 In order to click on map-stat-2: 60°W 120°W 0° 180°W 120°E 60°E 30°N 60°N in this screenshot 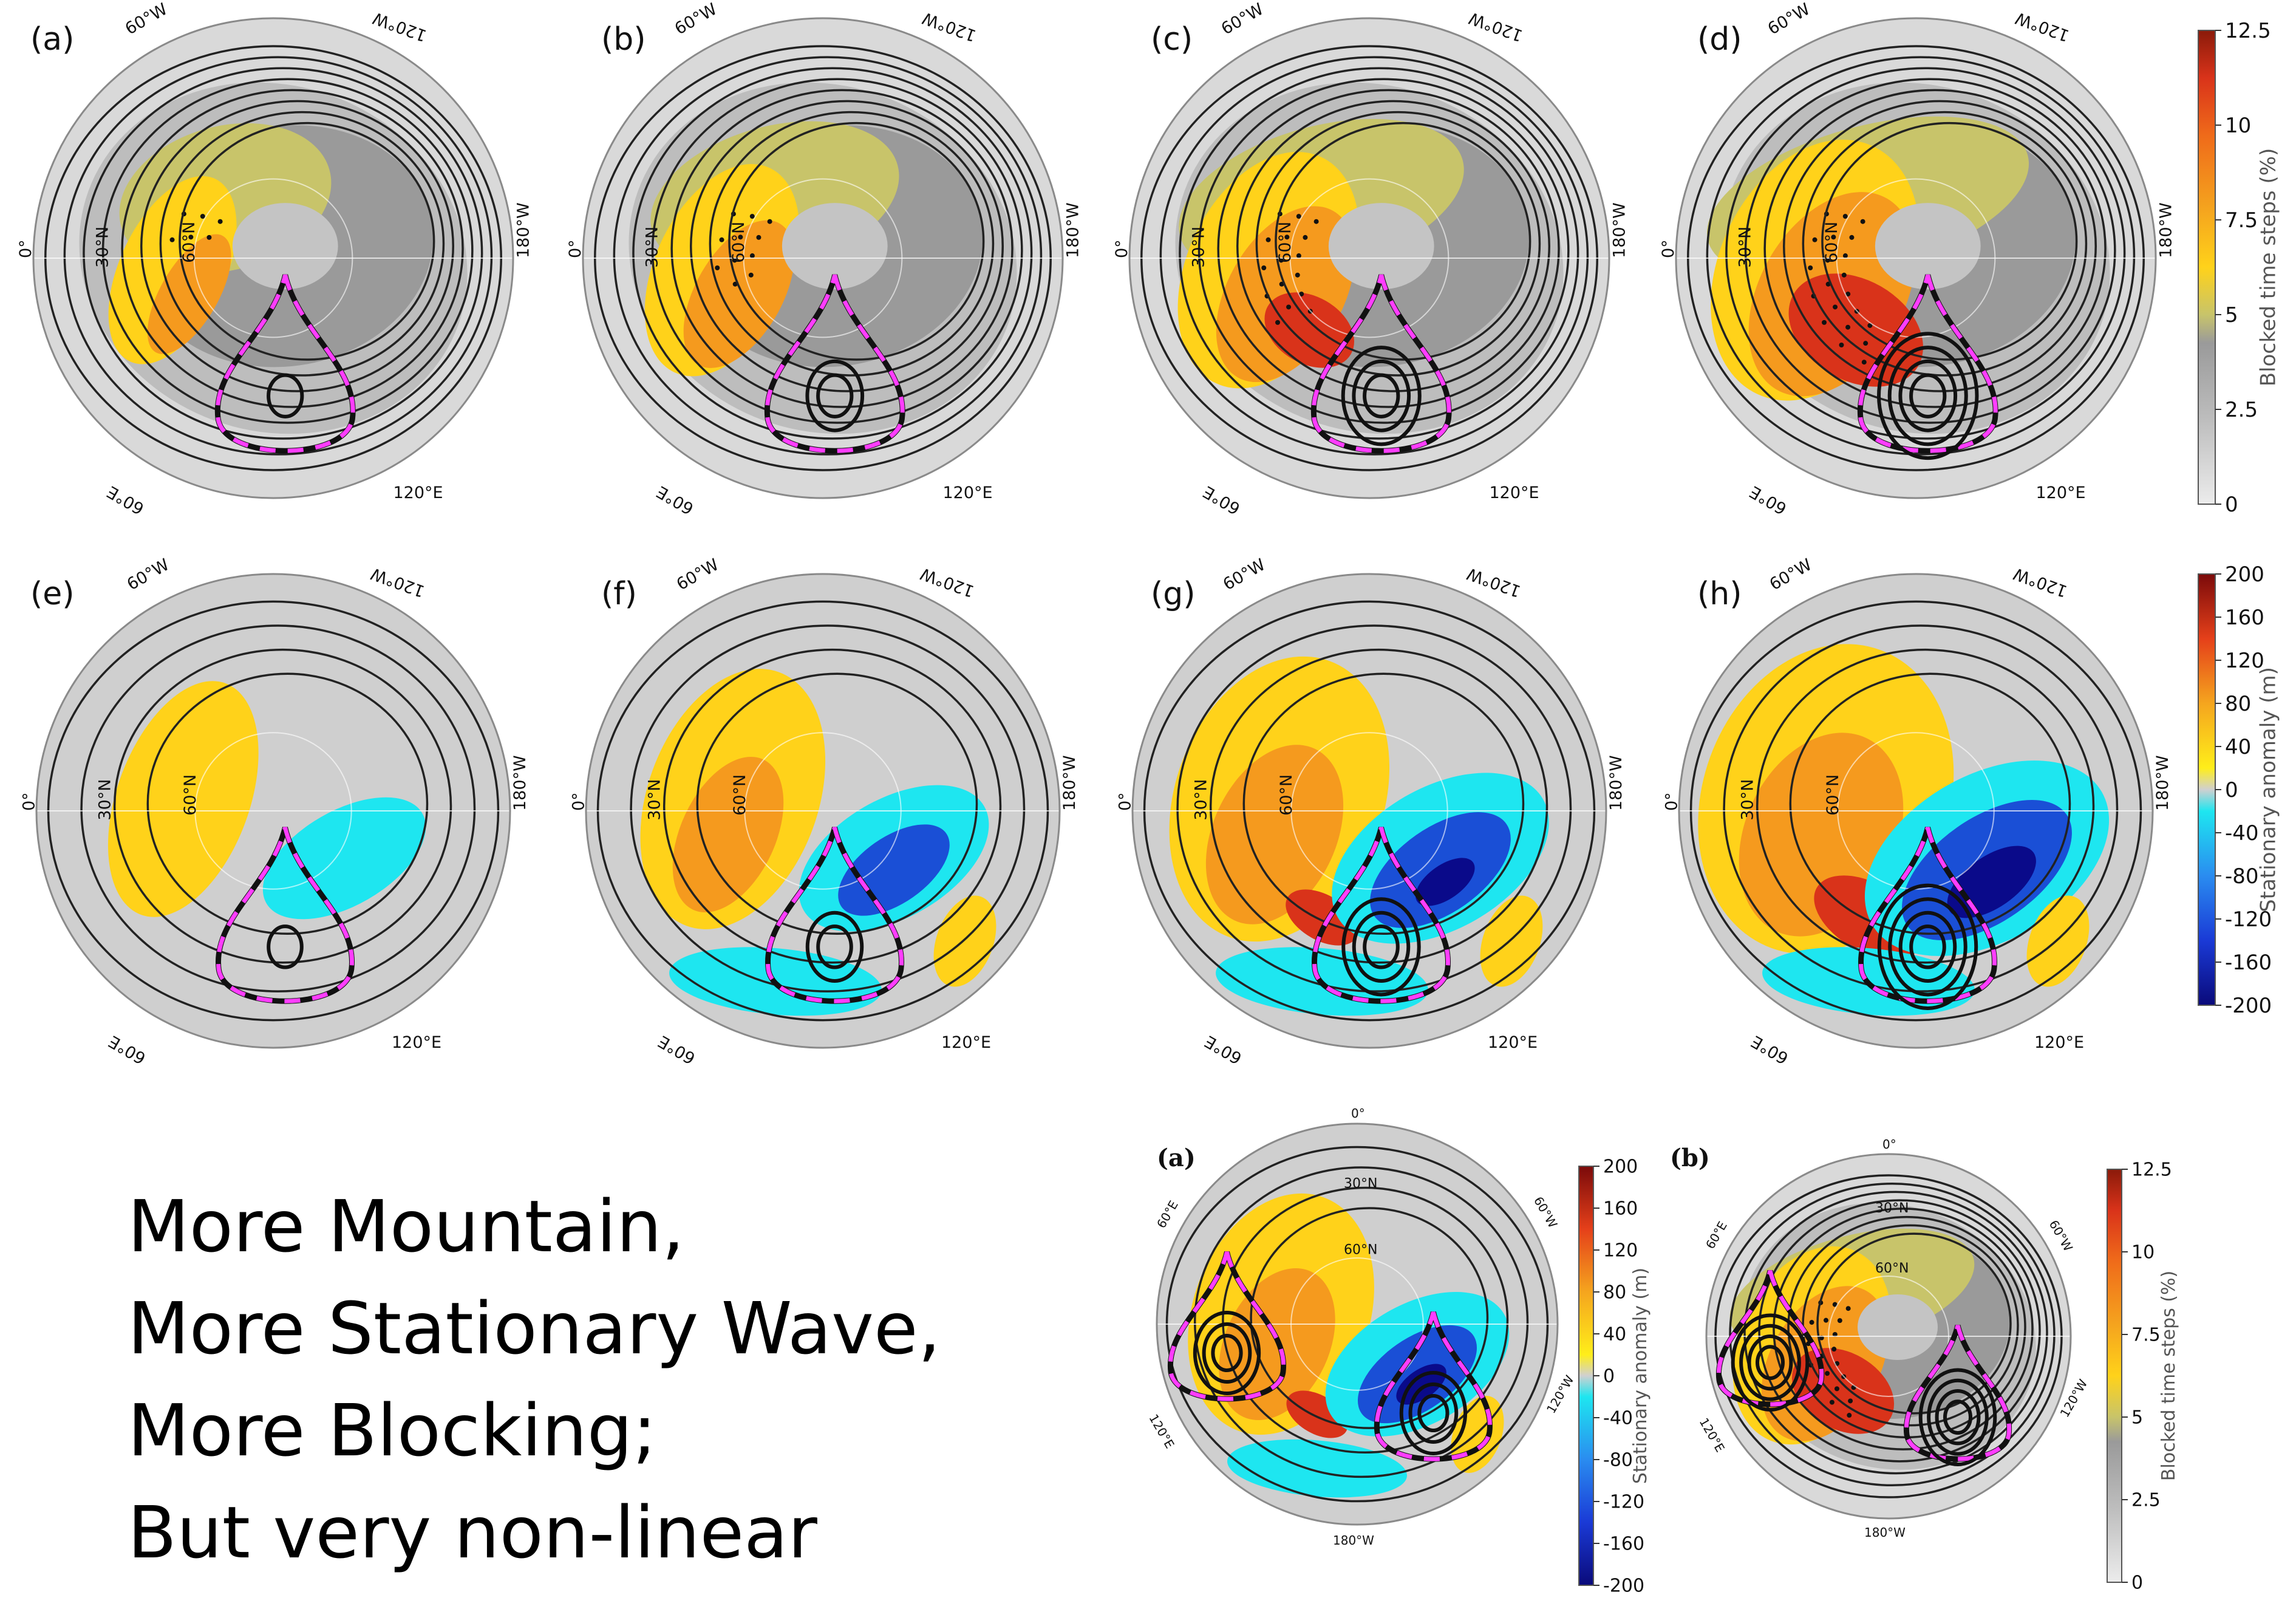, I will do `click(1371, 811)`.